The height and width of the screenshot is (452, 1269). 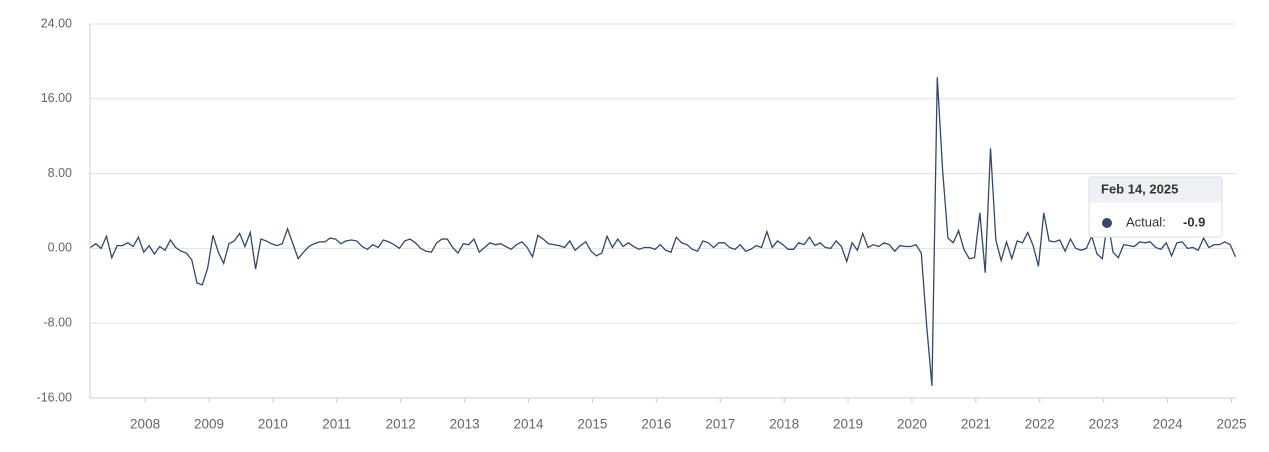 I want to click on x-tick-label: 2012, so click(x=401, y=424).